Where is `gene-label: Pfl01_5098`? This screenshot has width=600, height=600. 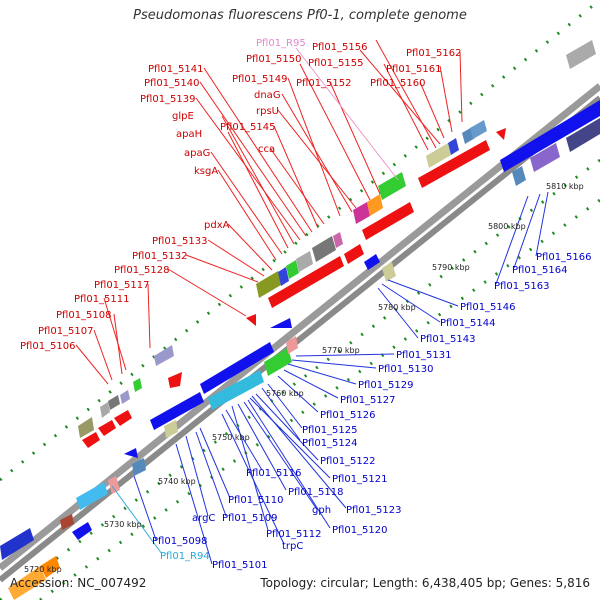 gene-label: Pfl01_5098 is located at coordinates (180, 541).